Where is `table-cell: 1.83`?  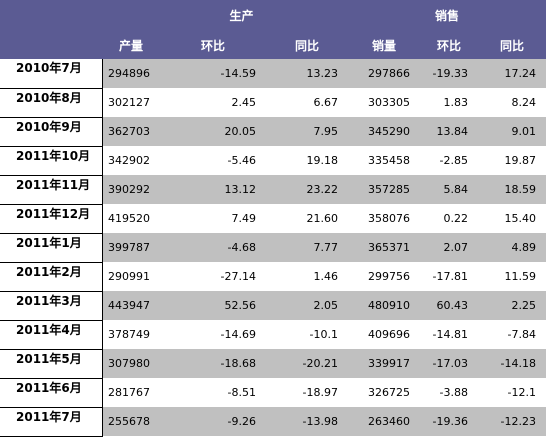 table-cell: 1.83 is located at coordinates (449, 102).